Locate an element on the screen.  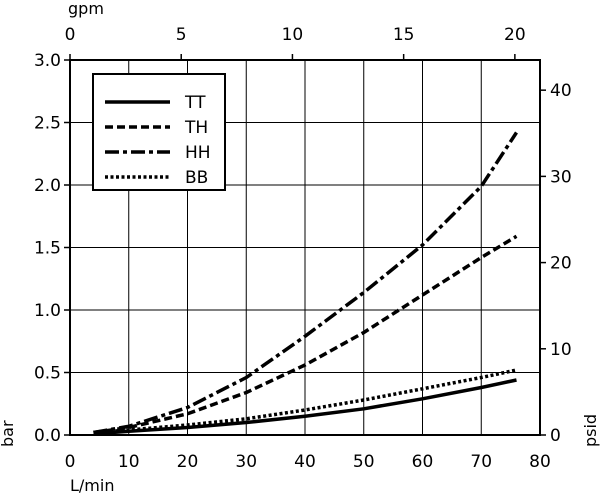
y-right-tick-label: 20 is located at coordinates (561, 264).